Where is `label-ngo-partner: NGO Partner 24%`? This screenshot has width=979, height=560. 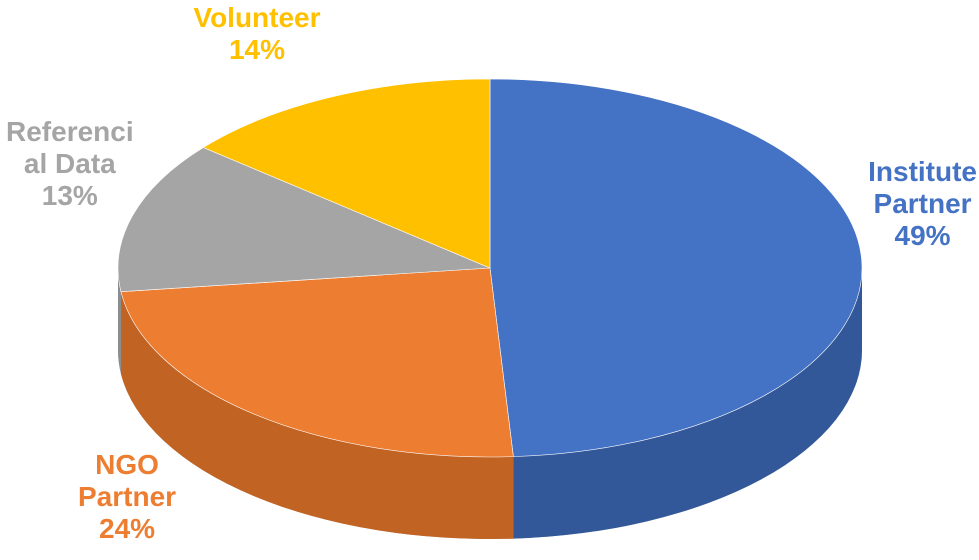 label-ngo-partner: NGO Partner 24% is located at coordinates (127, 496).